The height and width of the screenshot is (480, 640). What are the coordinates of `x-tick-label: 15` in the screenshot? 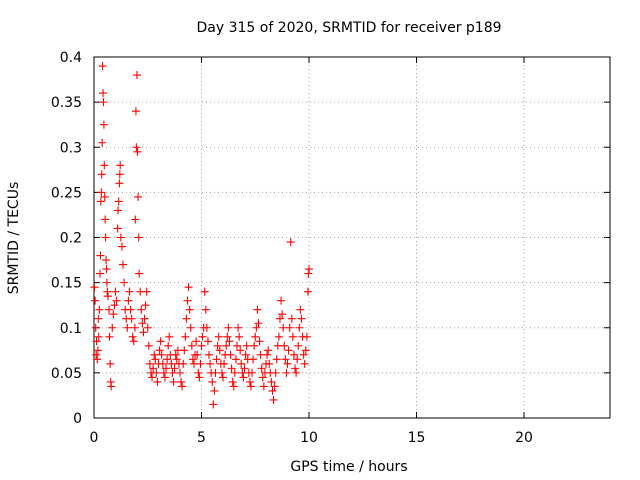 It's located at (417, 438).